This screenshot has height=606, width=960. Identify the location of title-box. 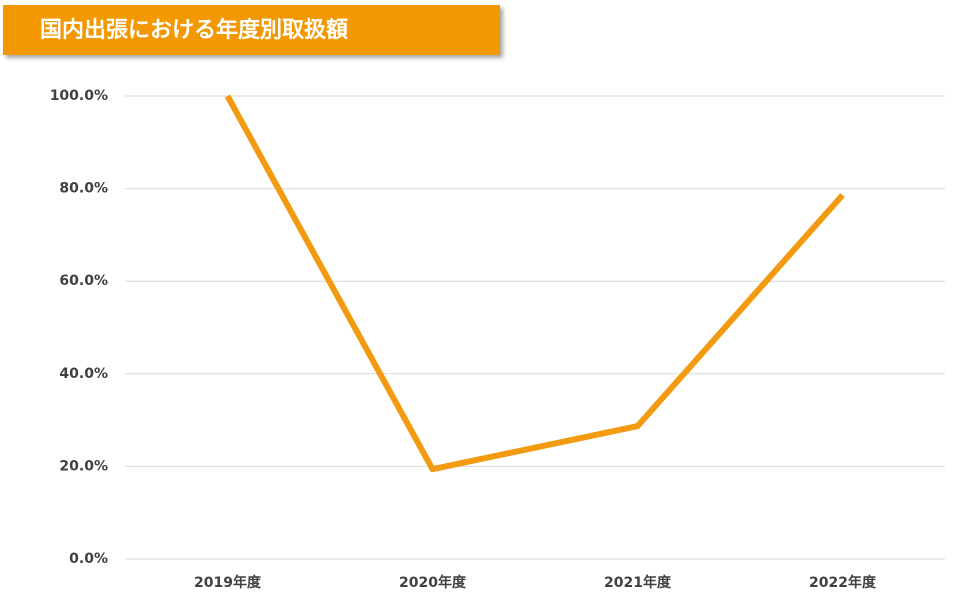
(251, 30).